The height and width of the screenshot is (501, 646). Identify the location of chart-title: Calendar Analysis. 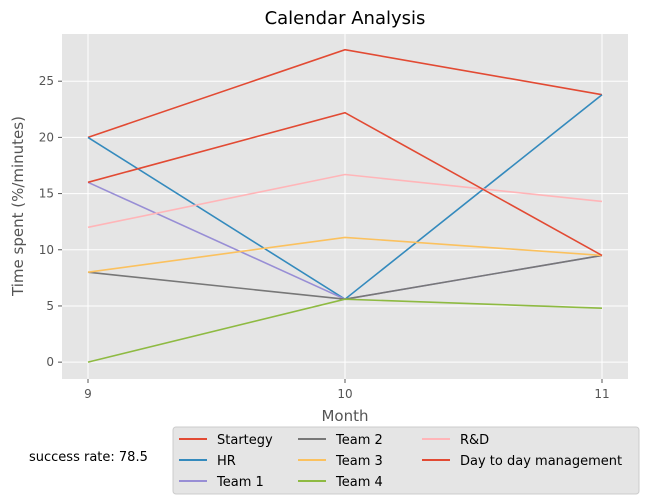
(345, 18).